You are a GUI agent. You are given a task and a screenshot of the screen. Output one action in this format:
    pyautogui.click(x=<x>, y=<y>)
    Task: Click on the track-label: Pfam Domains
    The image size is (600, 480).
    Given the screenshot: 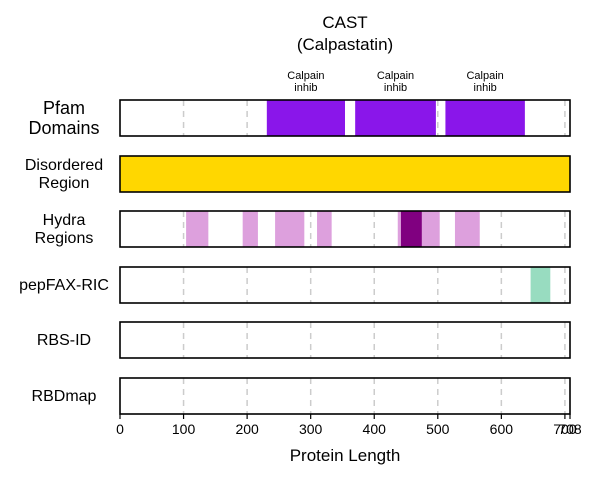 What is the action you would take?
    pyautogui.click(x=63, y=118)
    